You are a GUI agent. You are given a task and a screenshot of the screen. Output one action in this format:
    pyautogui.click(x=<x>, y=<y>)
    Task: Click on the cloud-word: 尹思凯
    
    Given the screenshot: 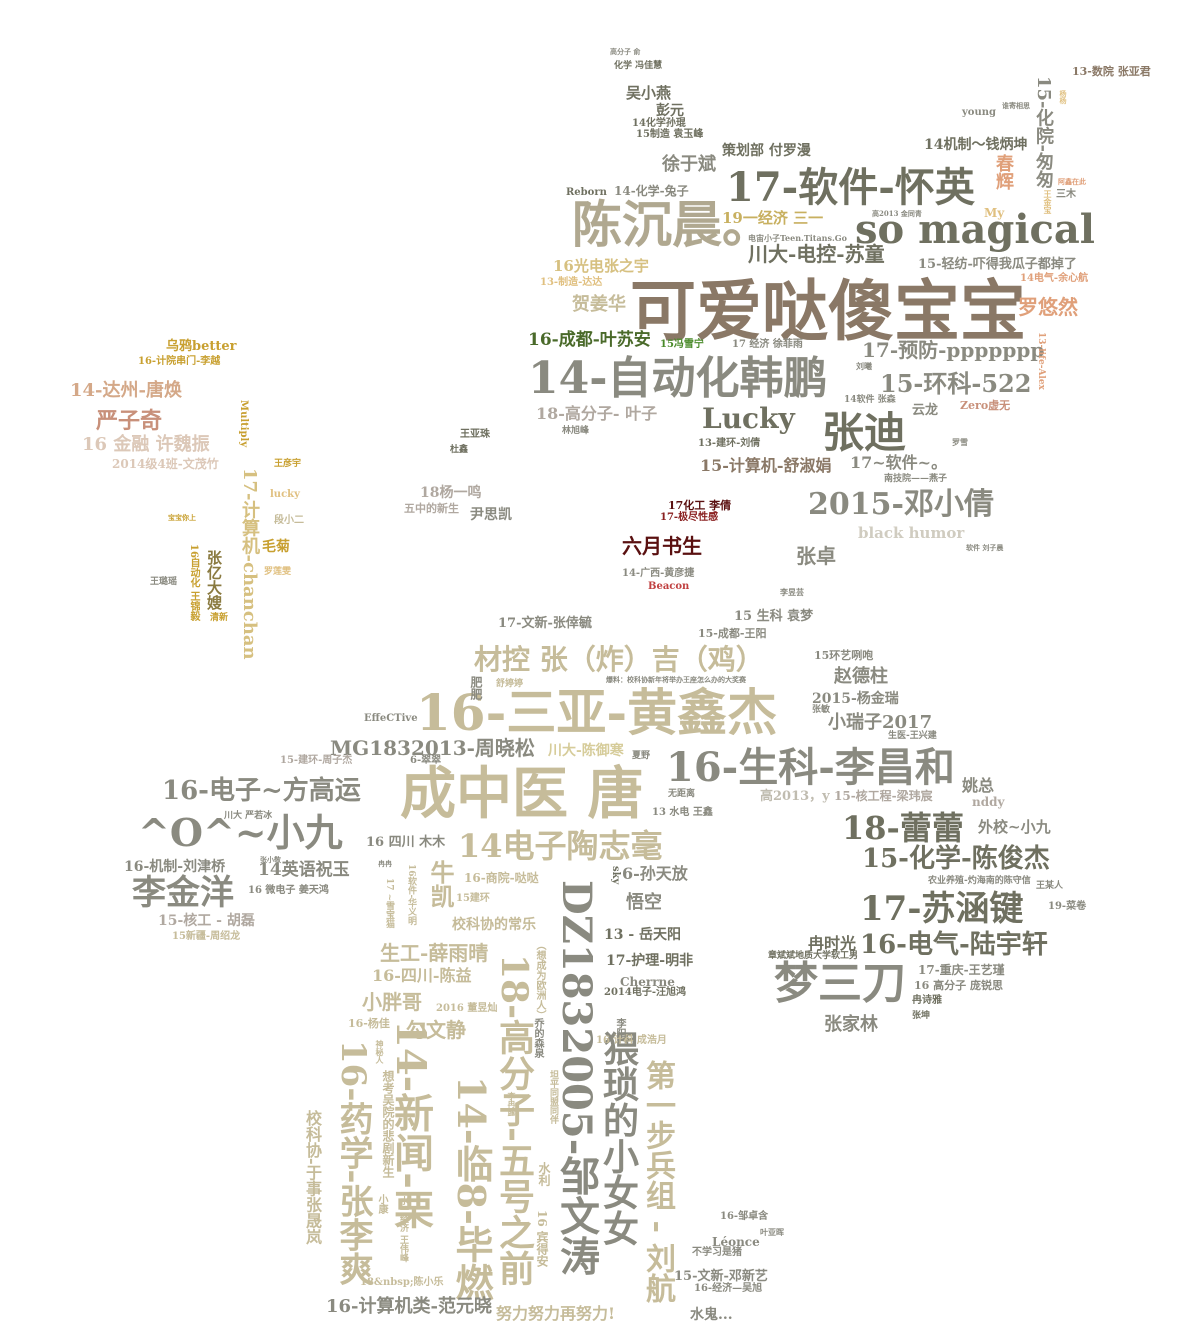 What is the action you would take?
    pyautogui.click(x=491, y=515)
    